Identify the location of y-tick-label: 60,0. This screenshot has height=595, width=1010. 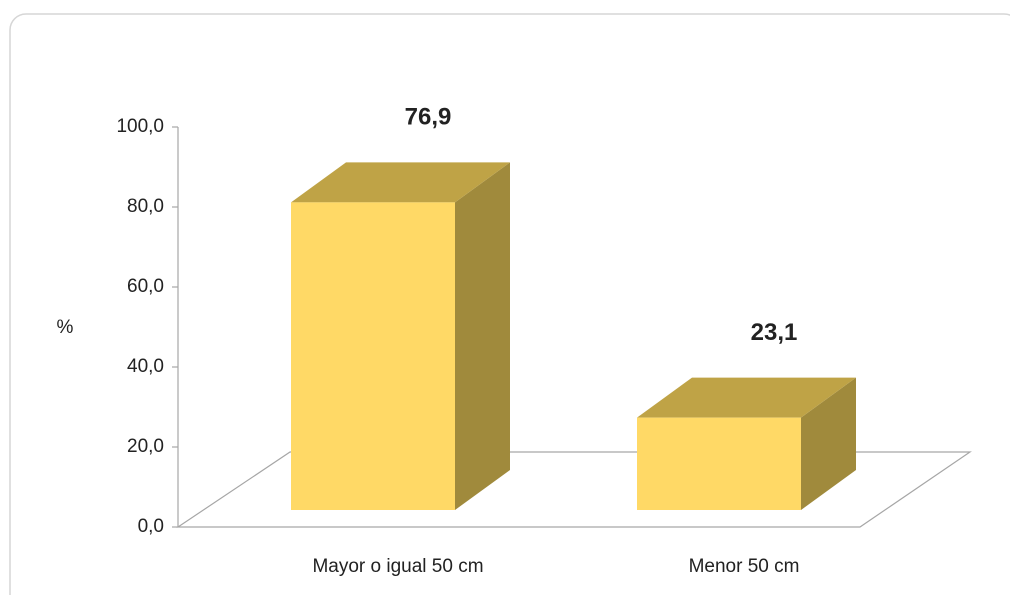
(145, 286).